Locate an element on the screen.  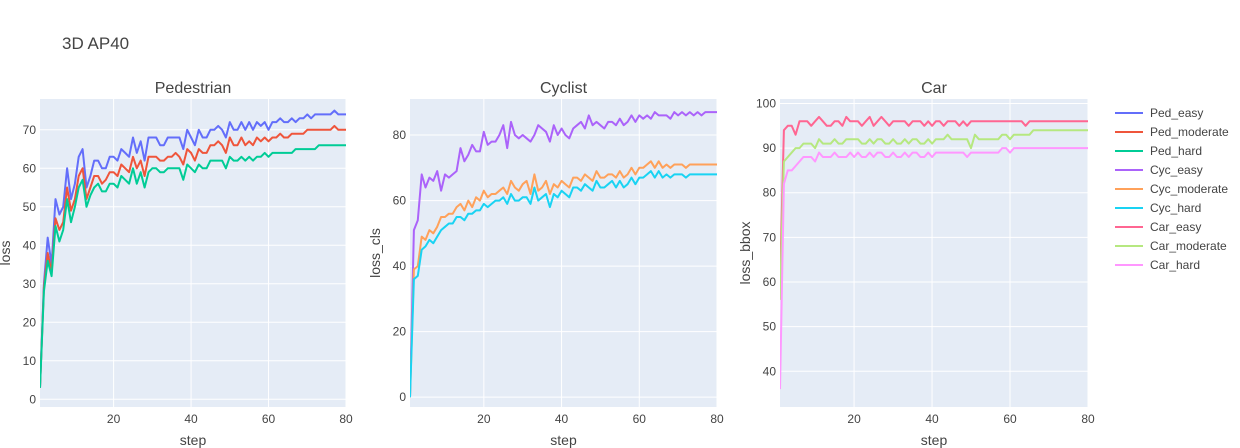
series-line-ped-hard is located at coordinates (193, 266).